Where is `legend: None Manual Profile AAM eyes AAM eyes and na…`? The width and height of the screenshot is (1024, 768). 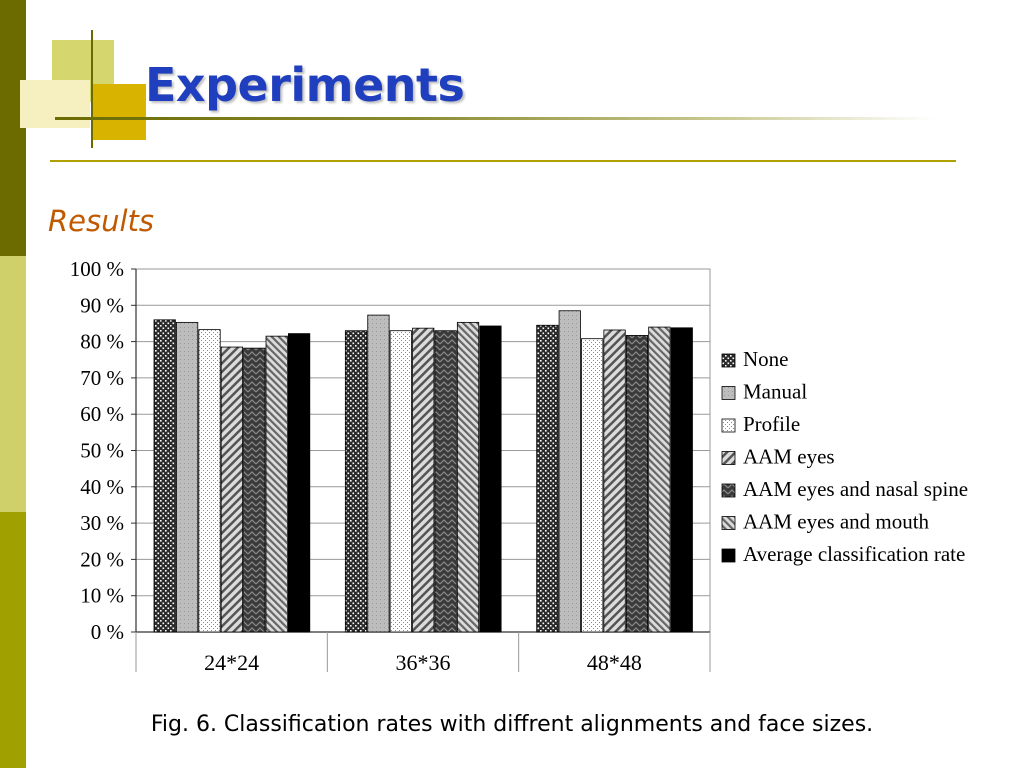
legend: None Manual Profile AAM eyes AAM eyes and na… is located at coordinates (844, 456).